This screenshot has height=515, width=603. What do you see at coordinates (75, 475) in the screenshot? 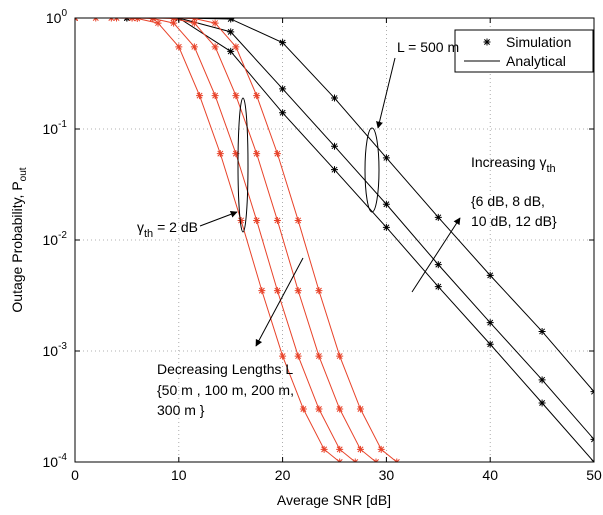
I see `x-tick-label: 0` at bounding box center [75, 475].